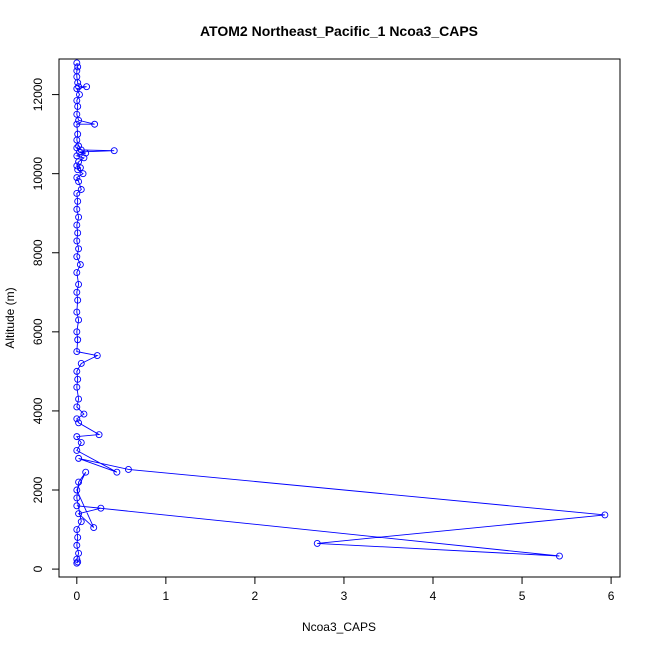 This screenshot has height=650, width=650. What do you see at coordinates (611, 596) in the screenshot?
I see `x-tick-label: 6` at bounding box center [611, 596].